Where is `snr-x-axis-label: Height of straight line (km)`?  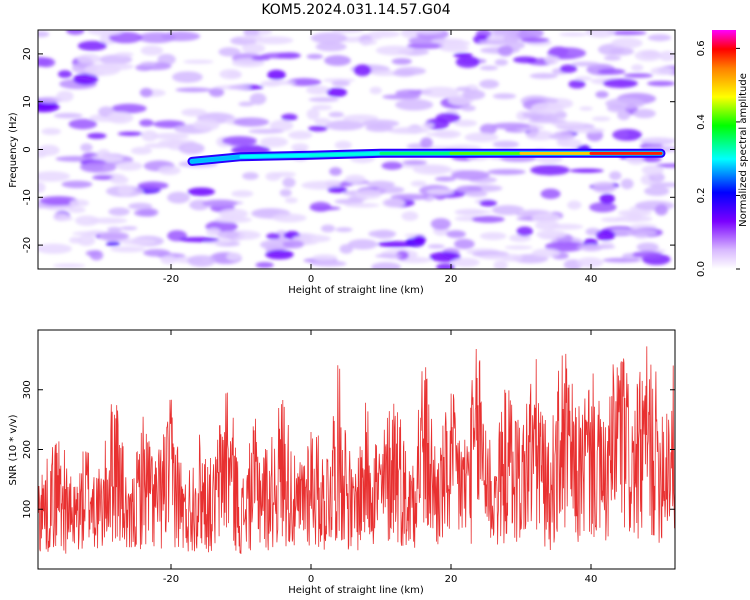 snr-x-axis-label: Height of straight line (km) is located at coordinates (356, 590).